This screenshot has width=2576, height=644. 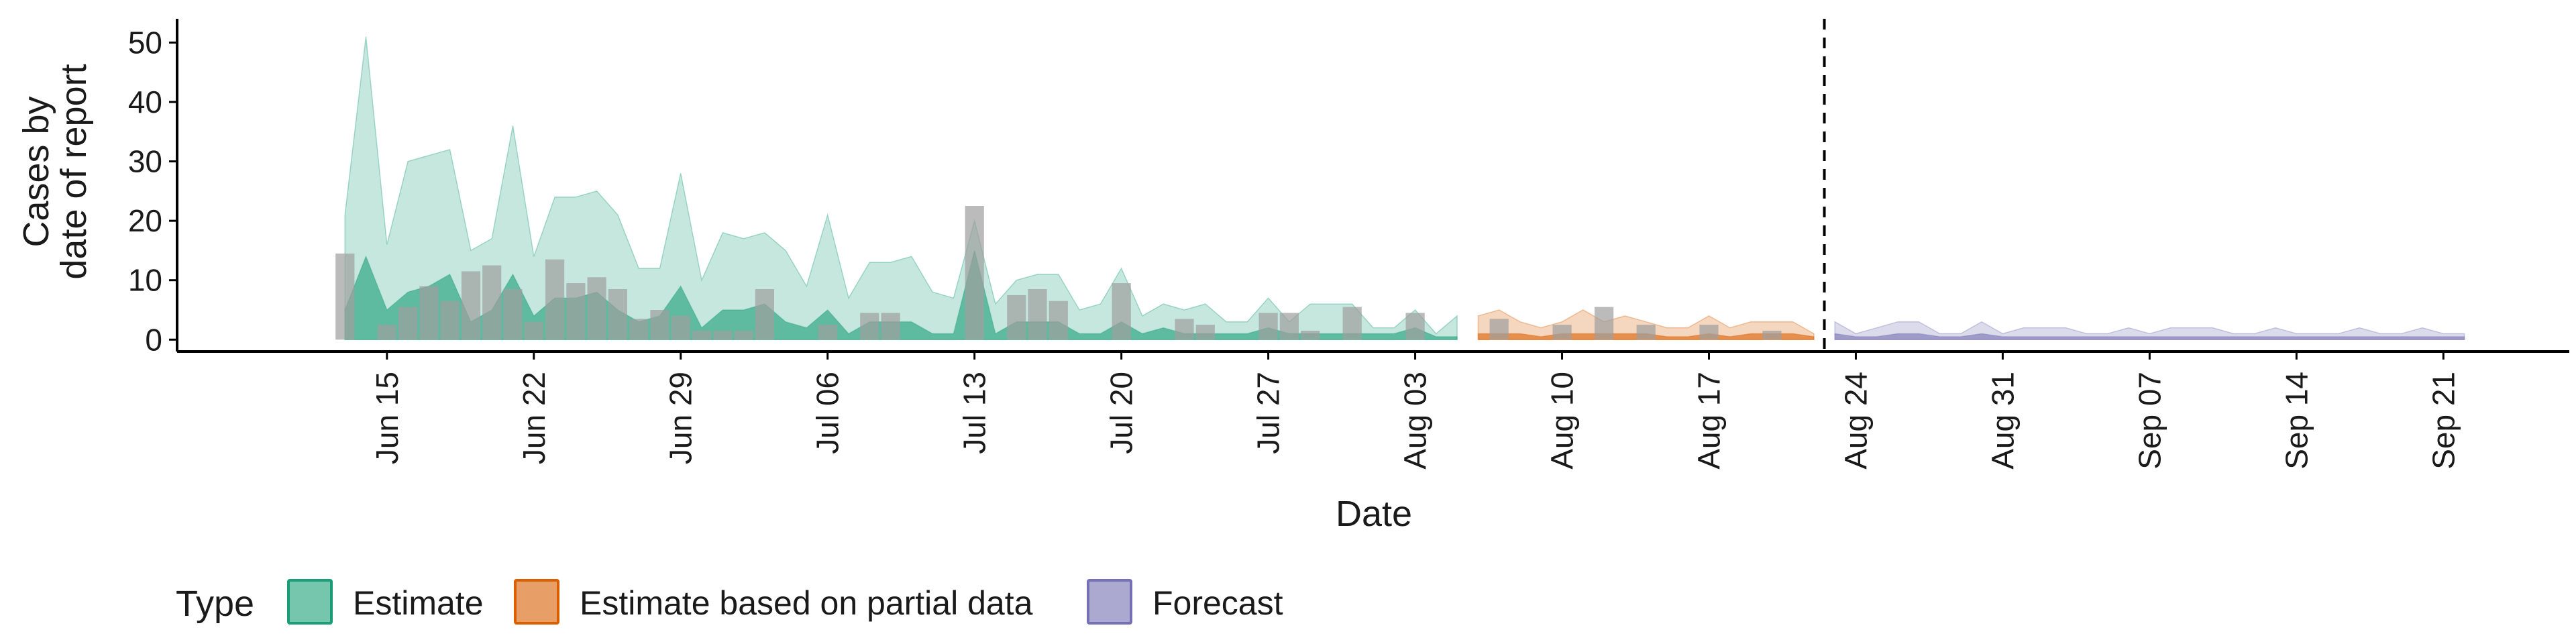 What do you see at coordinates (1856, 421) in the screenshot?
I see `x-tick-label: Aug 24` at bounding box center [1856, 421].